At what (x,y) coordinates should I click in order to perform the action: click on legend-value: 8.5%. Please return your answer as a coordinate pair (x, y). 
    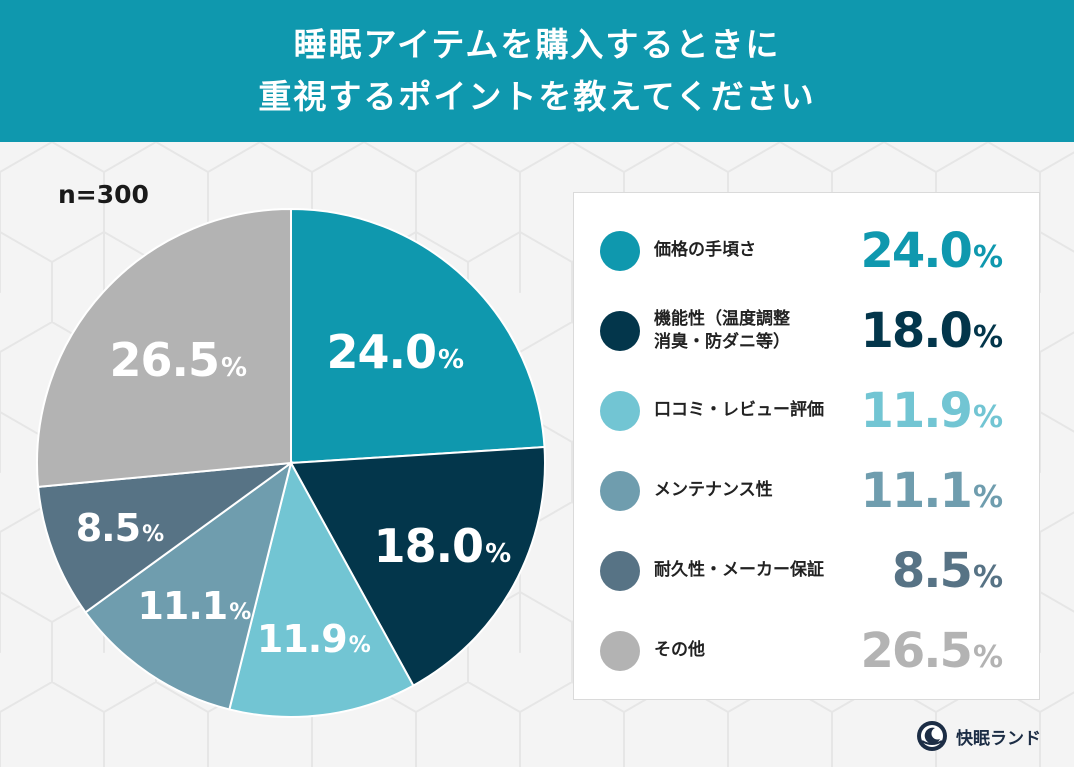
    Looking at the image, I should click on (947, 571).